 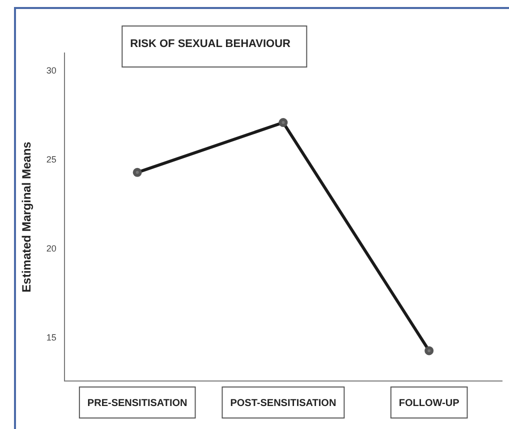 What do you see at coordinates (210, 44) in the screenshot?
I see `chart-title: RISK OF SEXUAL BEHAVIOUR` at bounding box center [210, 44].